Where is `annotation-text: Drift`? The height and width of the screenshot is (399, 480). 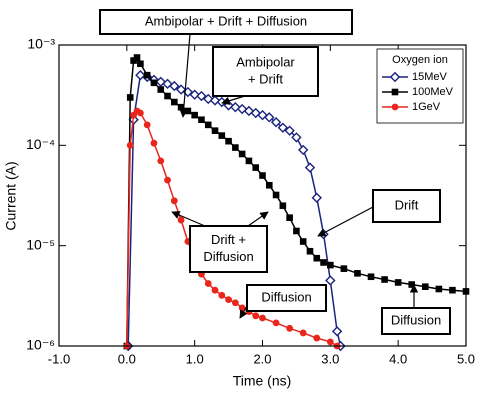 annotation-text: Drift is located at coordinates (407, 204).